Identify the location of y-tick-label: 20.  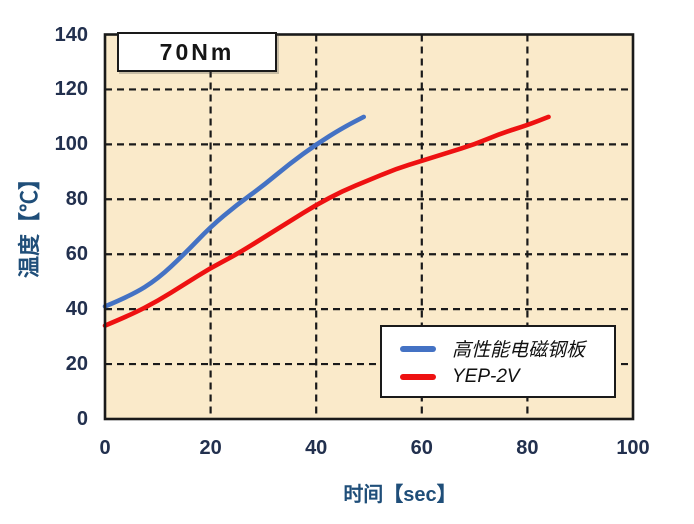
(76, 364).